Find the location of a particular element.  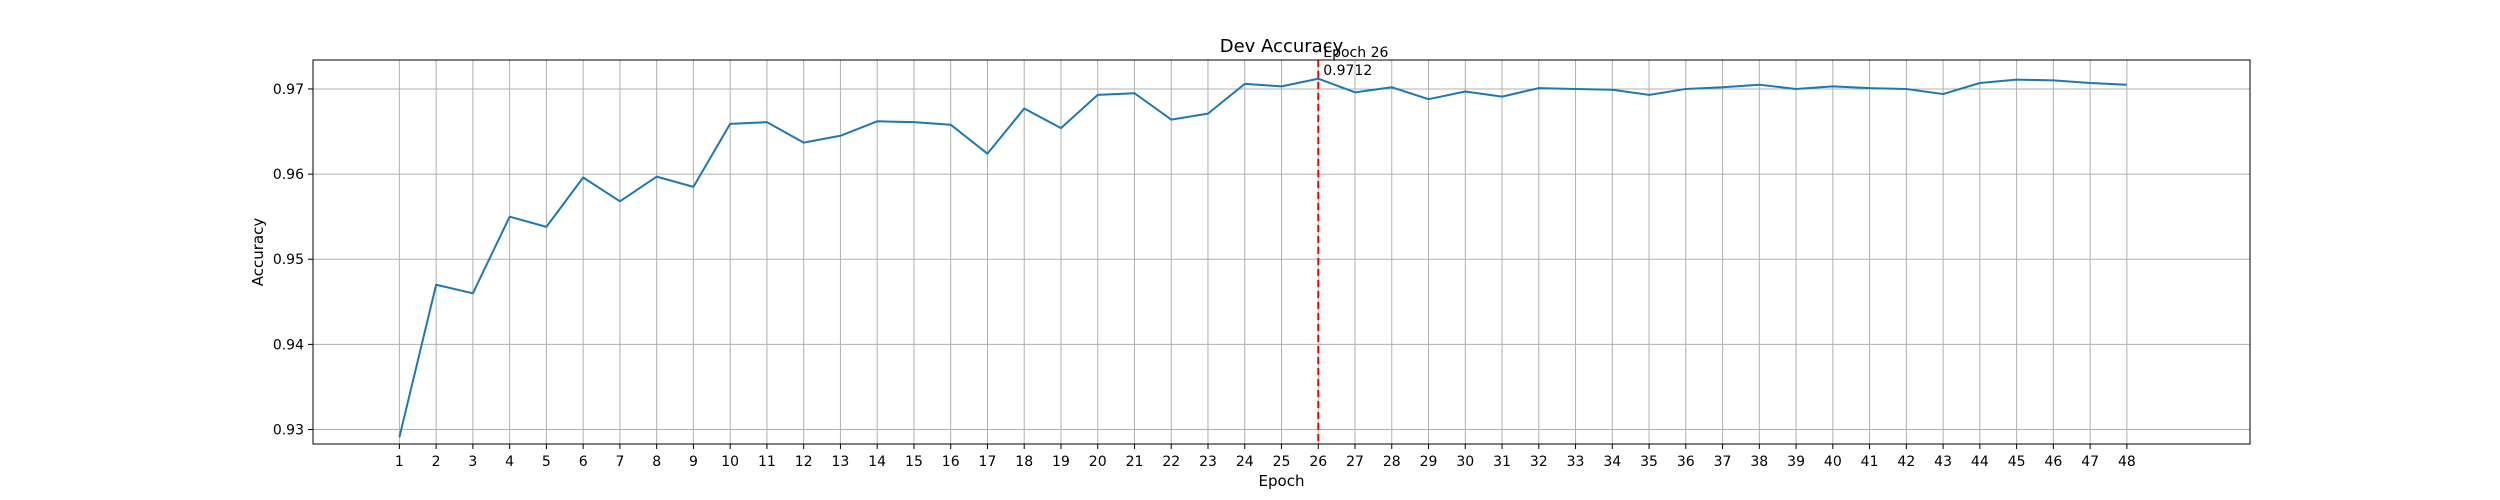

x-tick-label: 4 is located at coordinates (509, 462).